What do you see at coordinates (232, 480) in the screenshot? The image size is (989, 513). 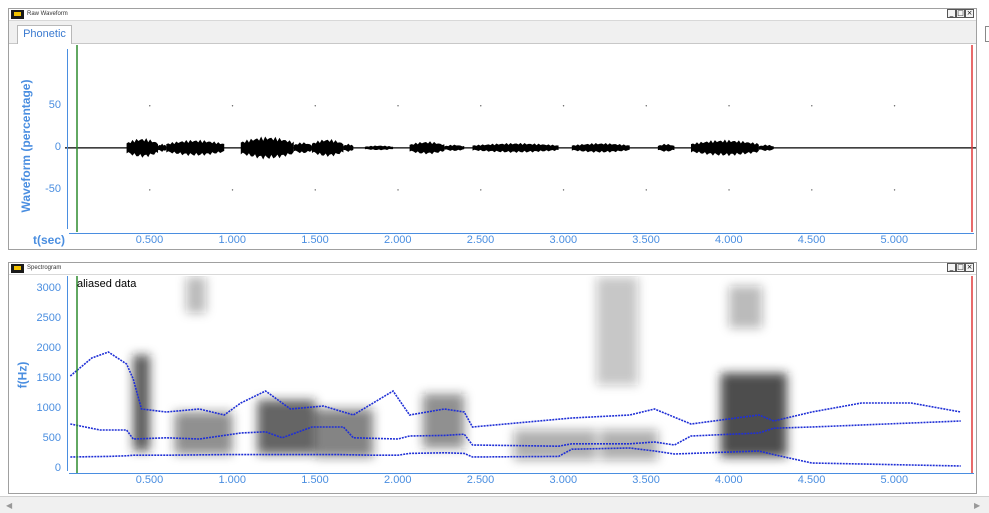 I see `spectrogram-x-tick-label: 1.000` at bounding box center [232, 480].